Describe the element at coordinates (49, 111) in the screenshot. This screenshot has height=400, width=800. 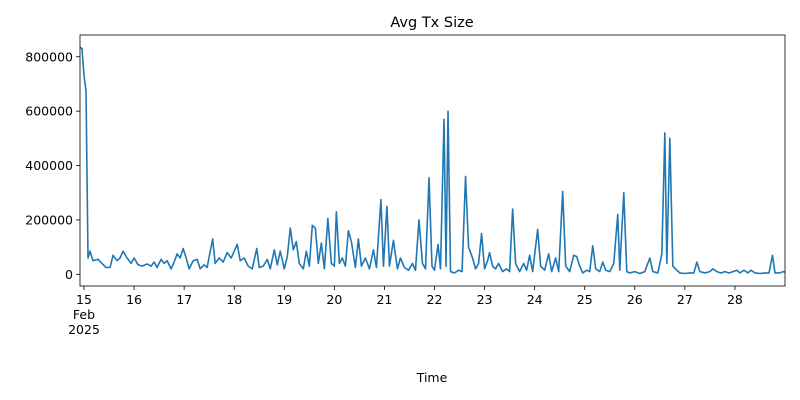
I see `y-tick-label: 600000` at that location.